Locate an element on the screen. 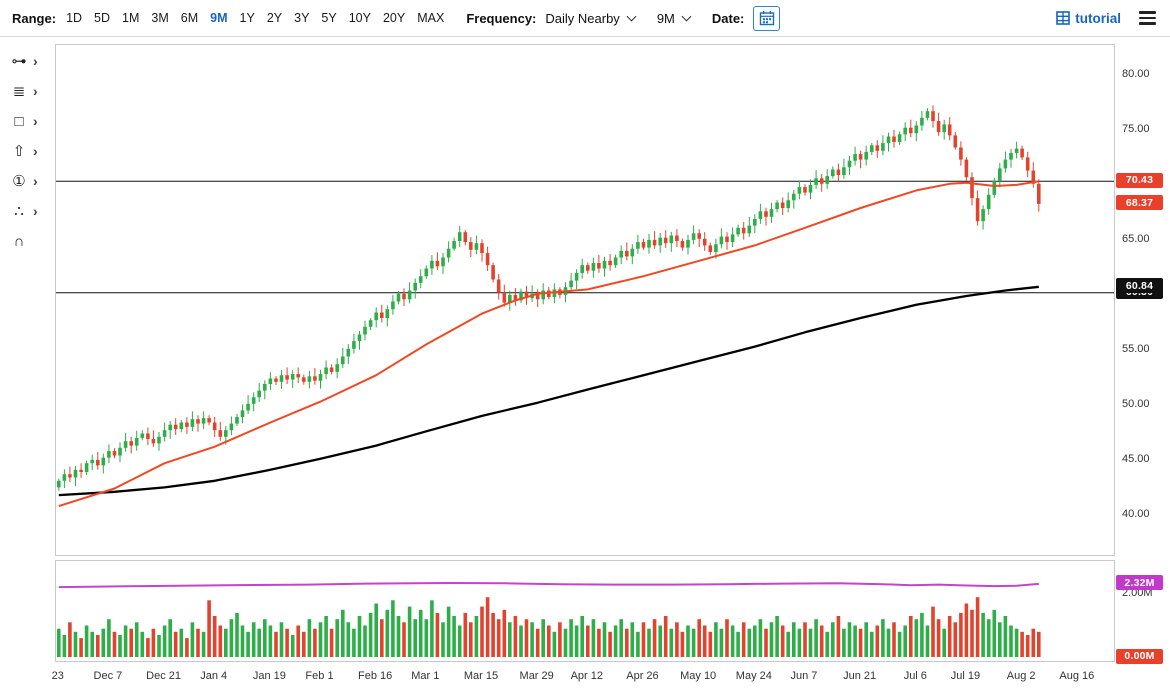 The width and height of the screenshot is (1170, 696). x-axis-label: Apr 12 is located at coordinates (586, 676).